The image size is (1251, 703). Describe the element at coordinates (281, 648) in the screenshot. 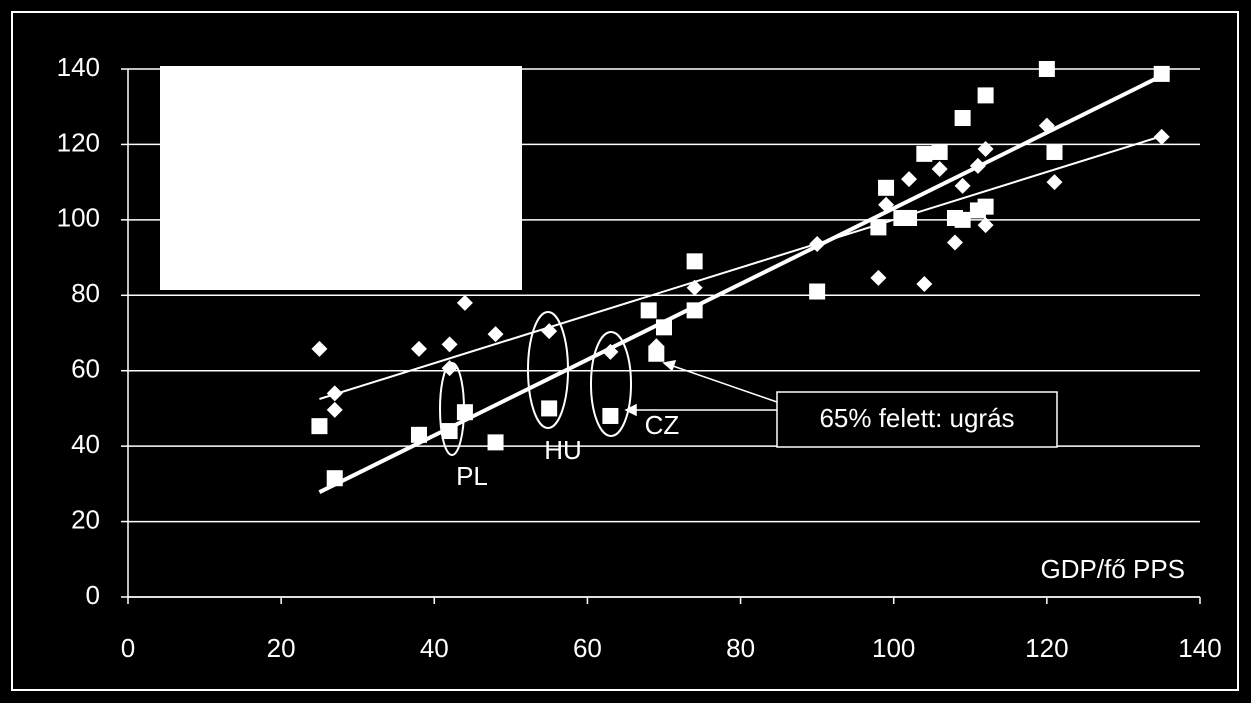

I see `x-tick-label: 20` at that location.